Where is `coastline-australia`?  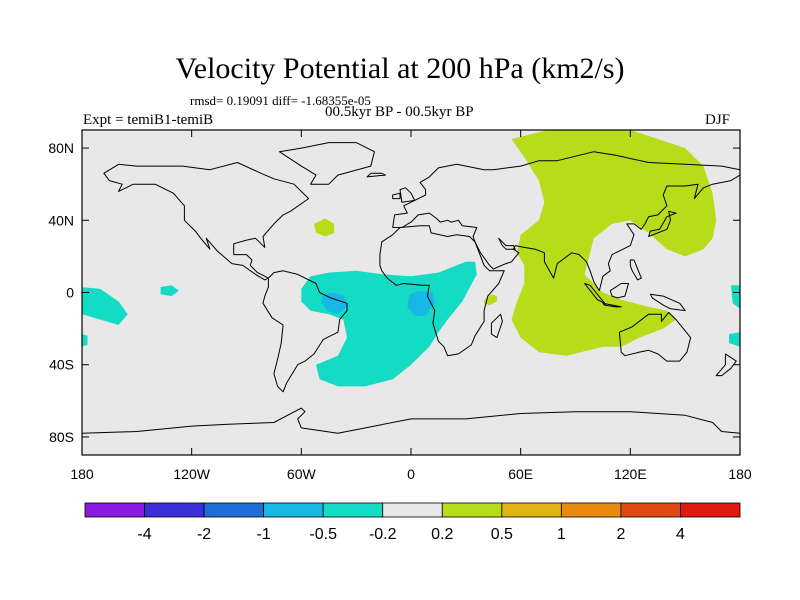
coastline-australia is located at coordinates (655, 336).